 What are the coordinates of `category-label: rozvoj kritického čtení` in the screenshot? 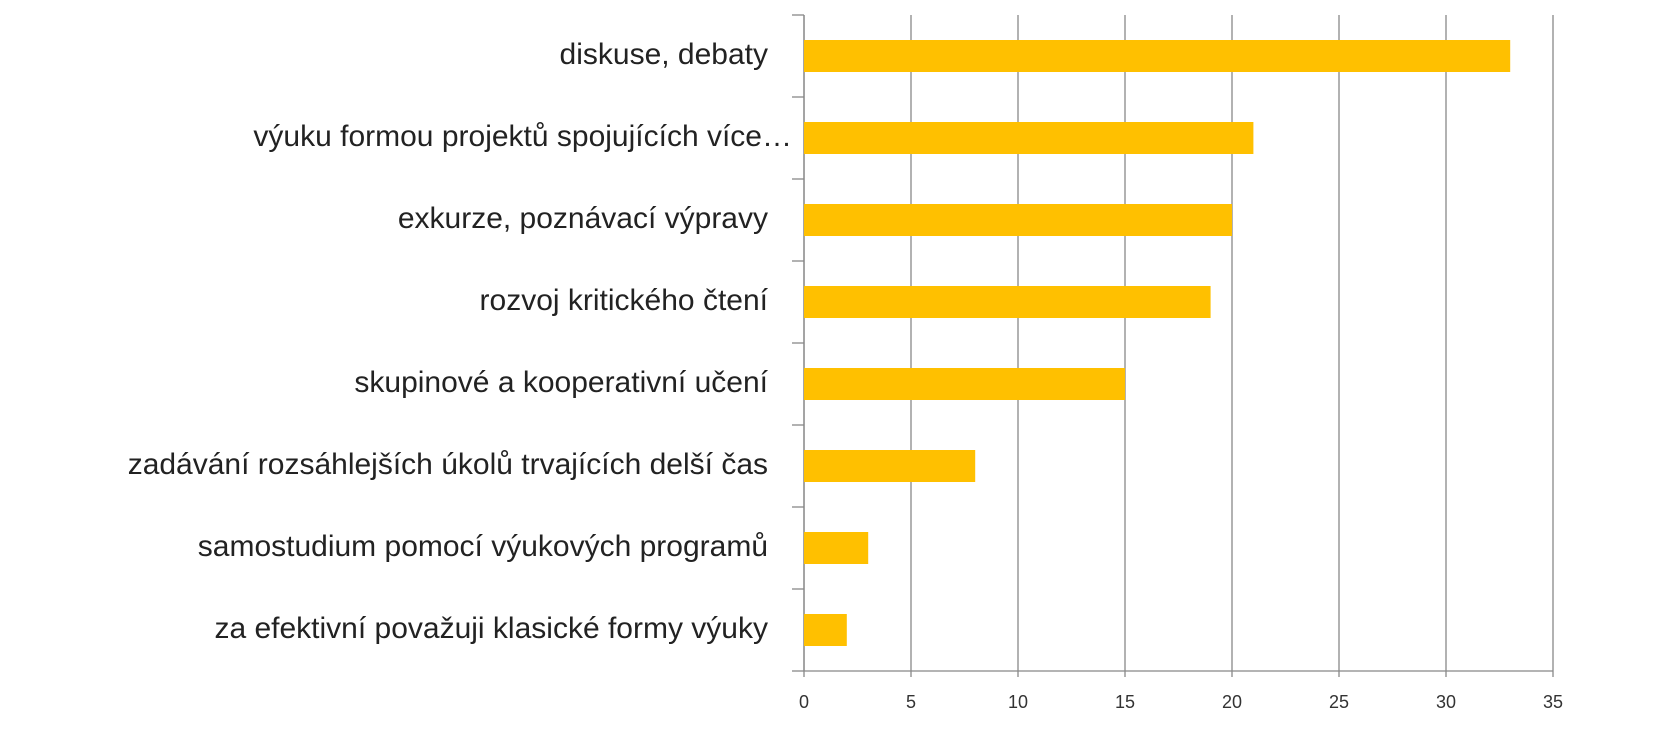 It's located at (624, 300).